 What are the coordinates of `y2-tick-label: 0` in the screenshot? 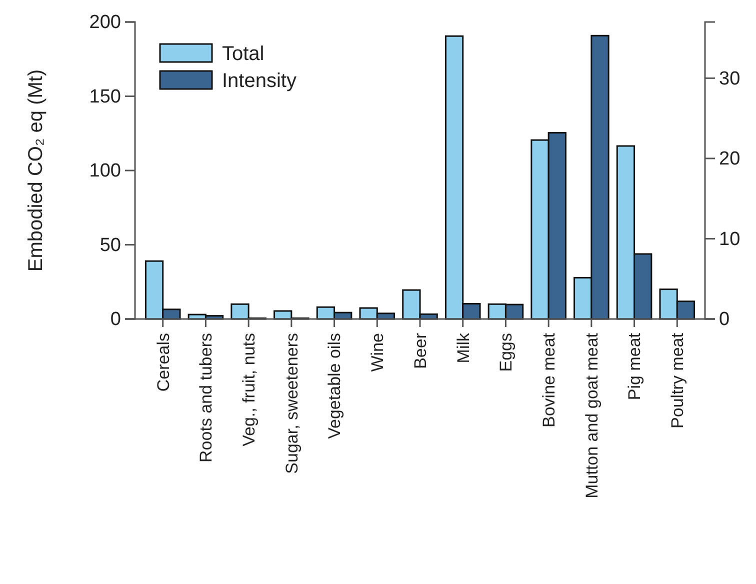 It's located at (724, 319).